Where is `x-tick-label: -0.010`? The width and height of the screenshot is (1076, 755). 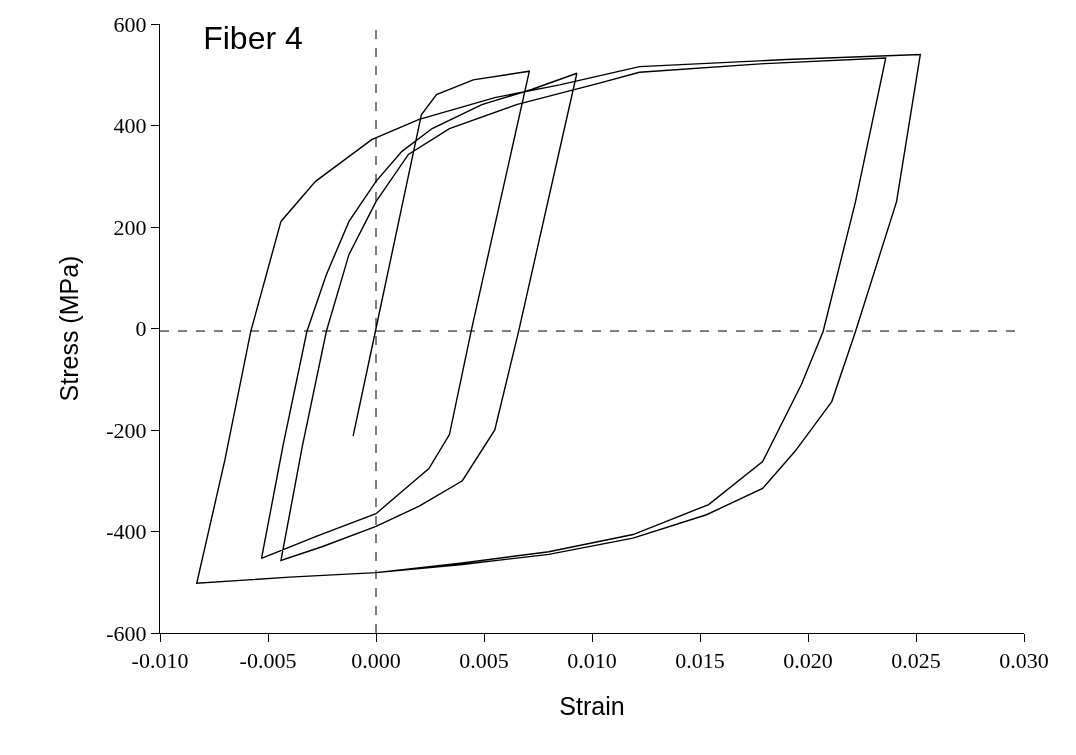 x-tick-label: -0.010 is located at coordinates (160, 661).